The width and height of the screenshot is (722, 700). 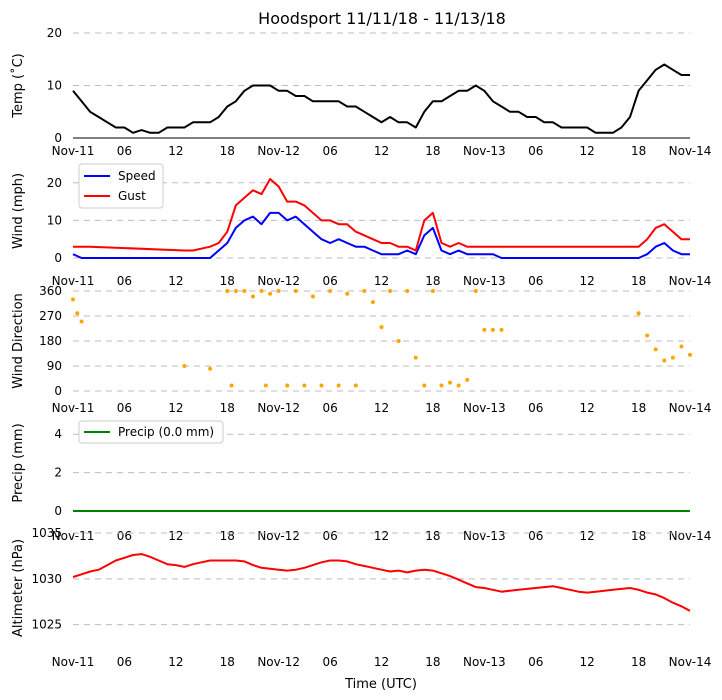 What do you see at coordinates (18, 211) in the screenshot?
I see `wind-ylabel: Wind (mph)` at bounding box center [18, 211].